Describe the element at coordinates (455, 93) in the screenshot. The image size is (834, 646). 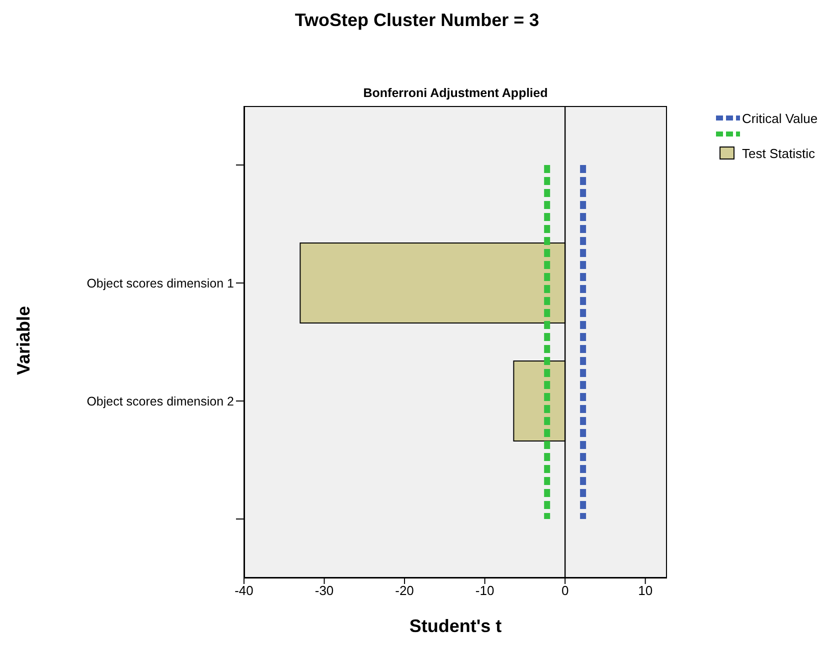
I see `chart-subtitle: Bonferroni Adjustment Applied` at that location.